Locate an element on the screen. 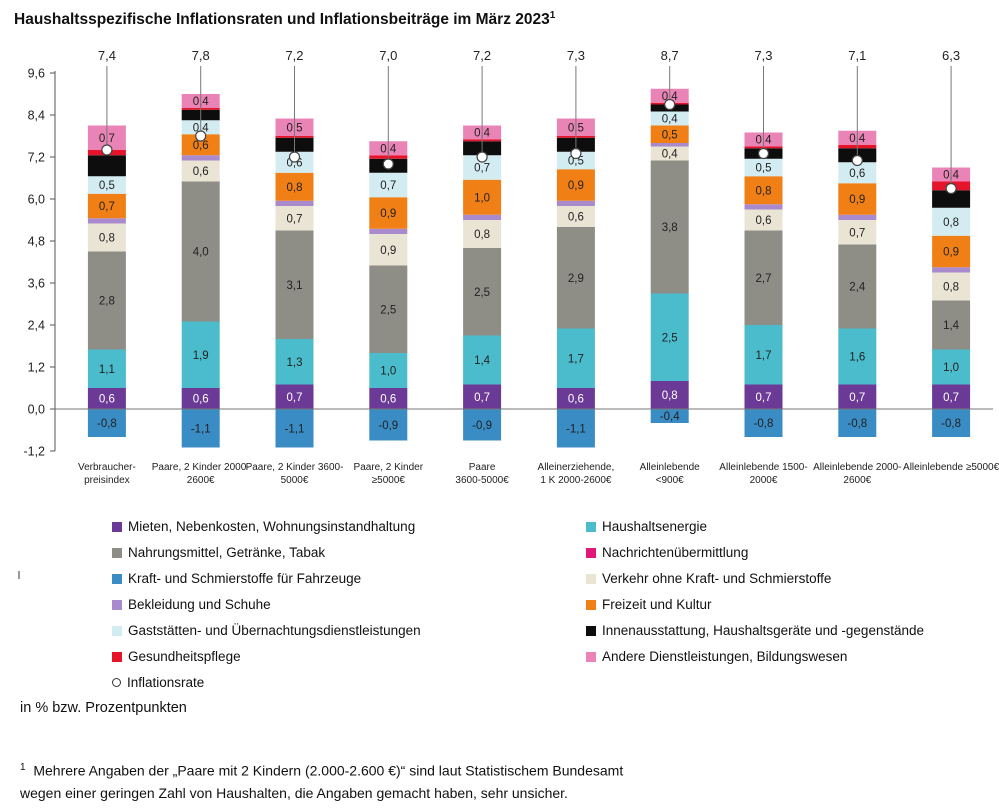  category-label: 1 K 2000-2600€ is located at coordinates (576, 480).